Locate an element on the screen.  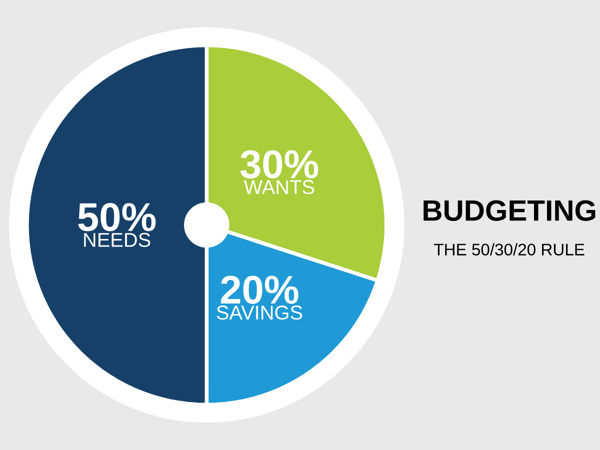
slice-label: SAVINGS is located at coordinates (259, 313).